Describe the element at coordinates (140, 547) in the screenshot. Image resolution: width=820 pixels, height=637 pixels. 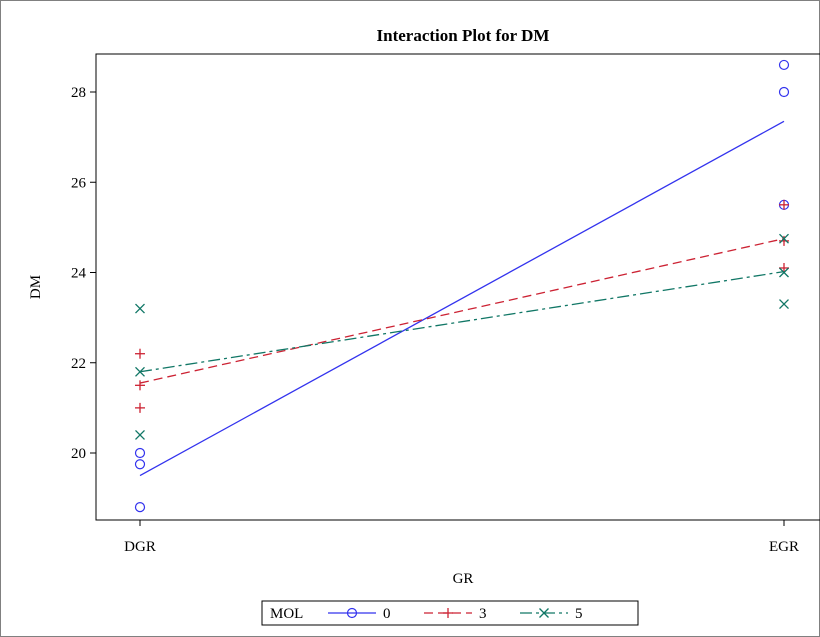
I see `x-tick-label: DGR` at that location.